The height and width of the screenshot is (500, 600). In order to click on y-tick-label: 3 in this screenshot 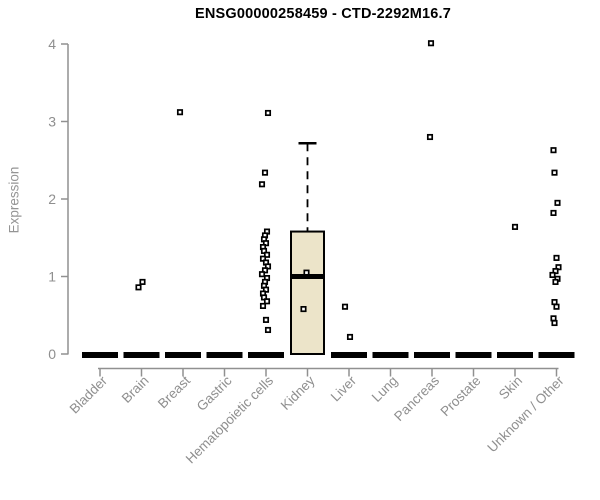, I will do `click(52, 122)`.